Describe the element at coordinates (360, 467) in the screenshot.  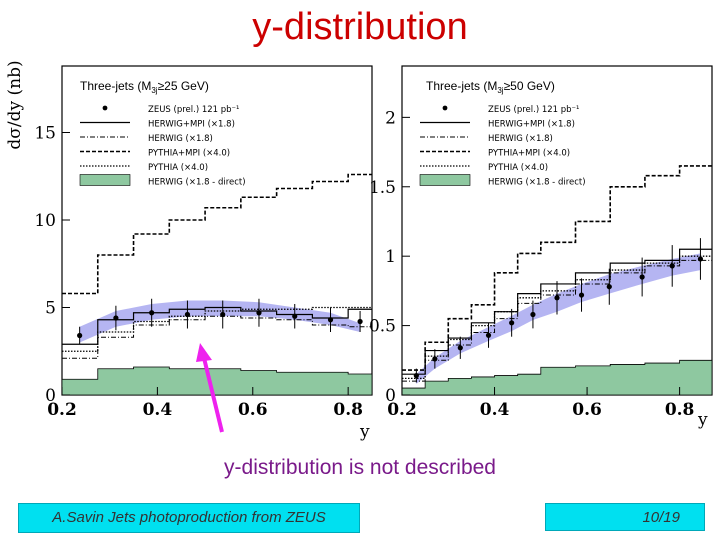
I see `slide-caption: y-distribution is not described` at that location.